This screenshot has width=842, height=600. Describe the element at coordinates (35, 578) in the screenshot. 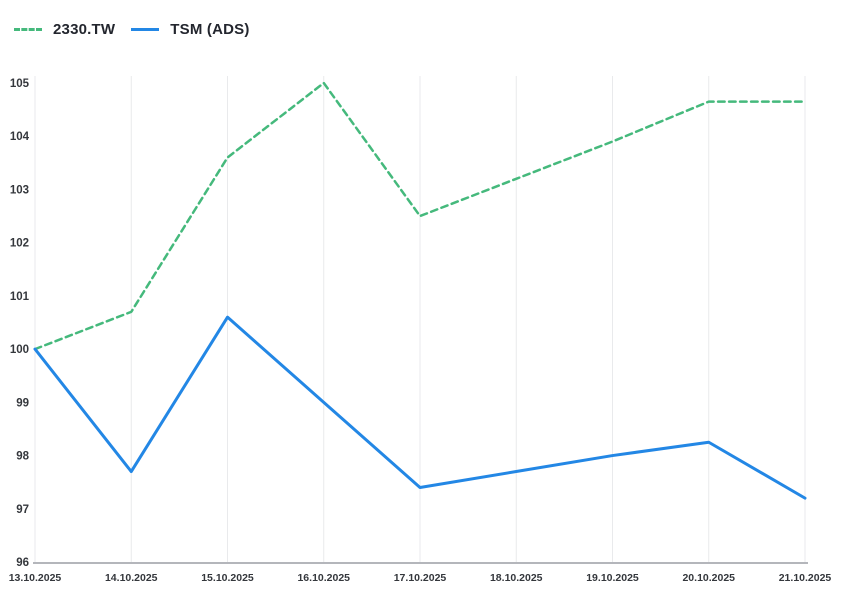

I see `x-axis-tick-label: 13.10.2025` at that location.